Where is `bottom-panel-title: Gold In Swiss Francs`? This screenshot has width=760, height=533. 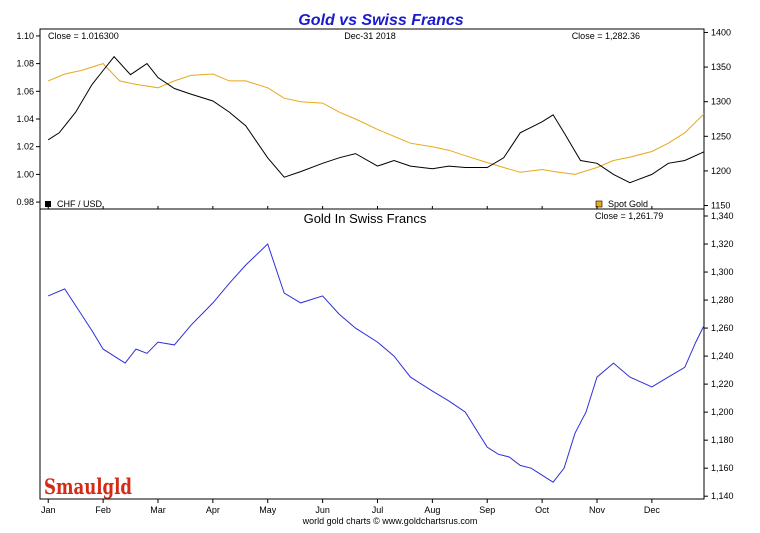
bottom-panel-title: Gold In Swiss Francs is located at coordinates (365, 218).